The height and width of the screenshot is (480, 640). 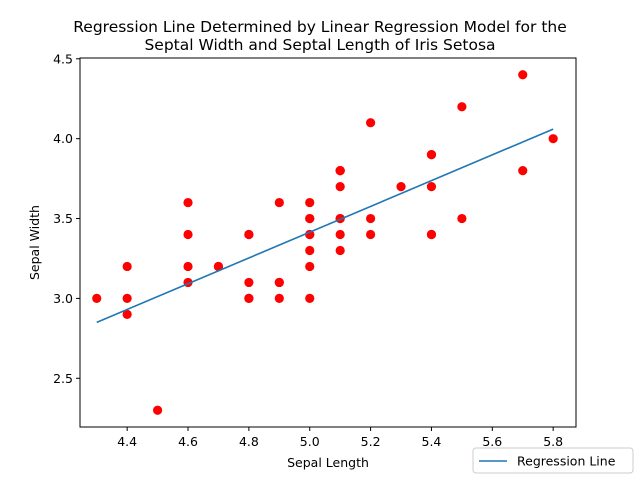 I want to click on legend-box, so click(x=553, y=460).